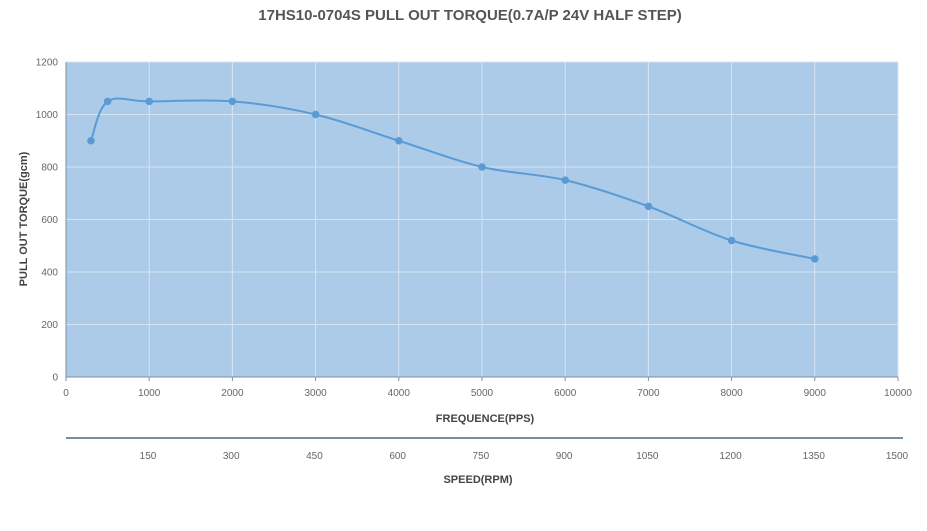  Describe the element at coordinates (481, 456) in the screenshot. I see `secondary-x-tick-label: 750` at that location.